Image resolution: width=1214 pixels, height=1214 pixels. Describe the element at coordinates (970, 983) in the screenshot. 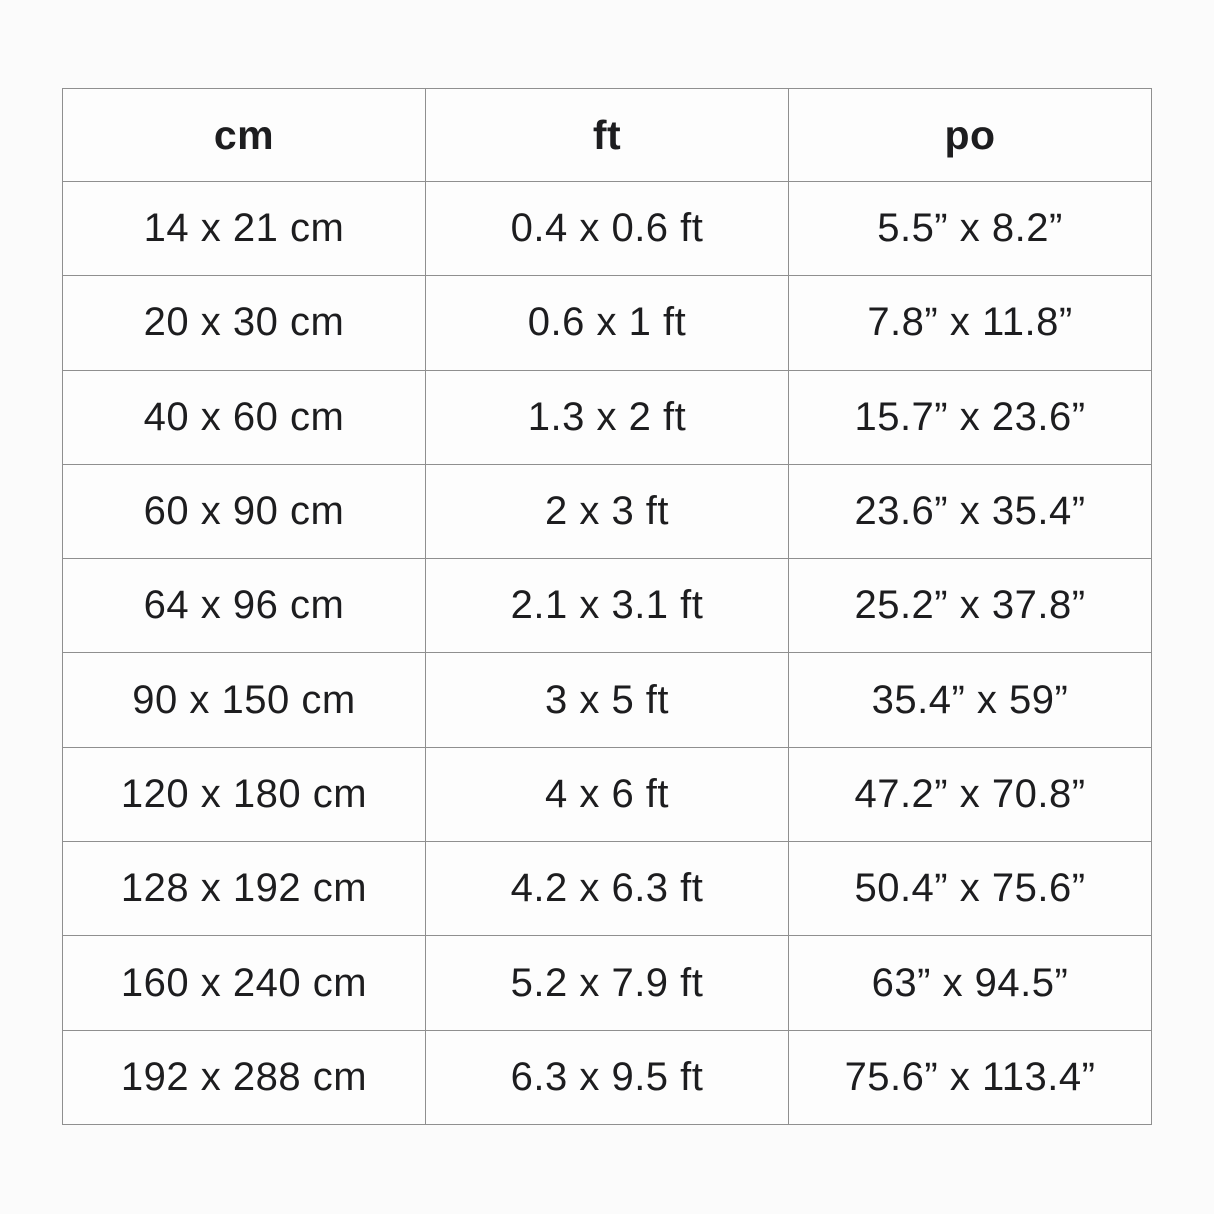

I see `table-cell: 63” x 94.5”` at that location.